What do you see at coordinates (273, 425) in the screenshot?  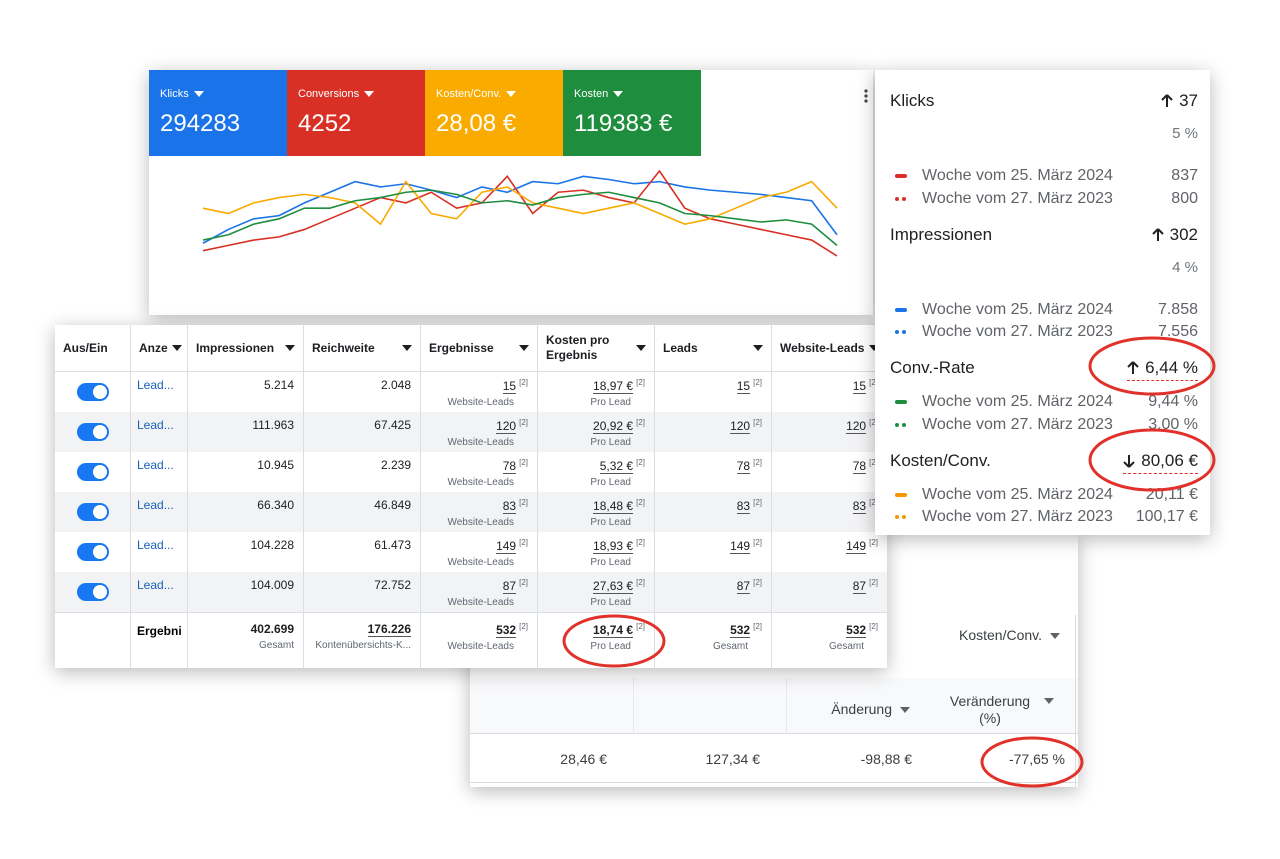 I see `cell-value: 111.963` at bounding box center [273, 425].